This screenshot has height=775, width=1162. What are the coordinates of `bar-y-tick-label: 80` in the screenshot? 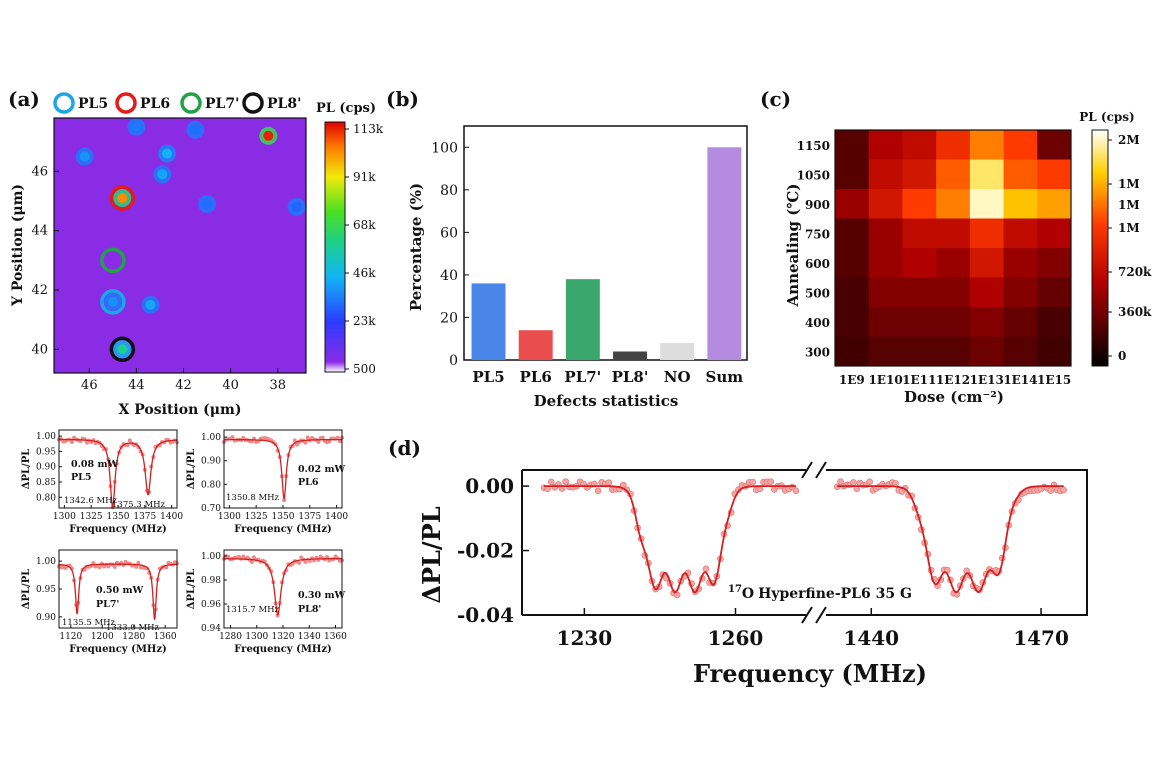 It's located at (449, 191).